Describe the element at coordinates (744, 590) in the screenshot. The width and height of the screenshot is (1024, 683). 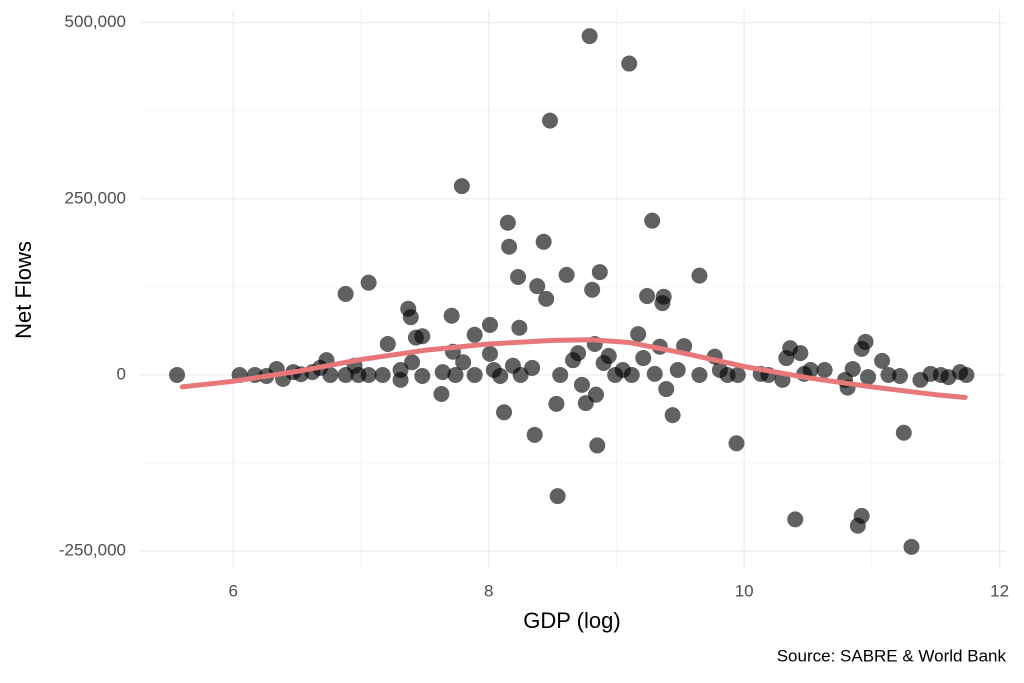
I see `x-tick-label: 10` at that location.